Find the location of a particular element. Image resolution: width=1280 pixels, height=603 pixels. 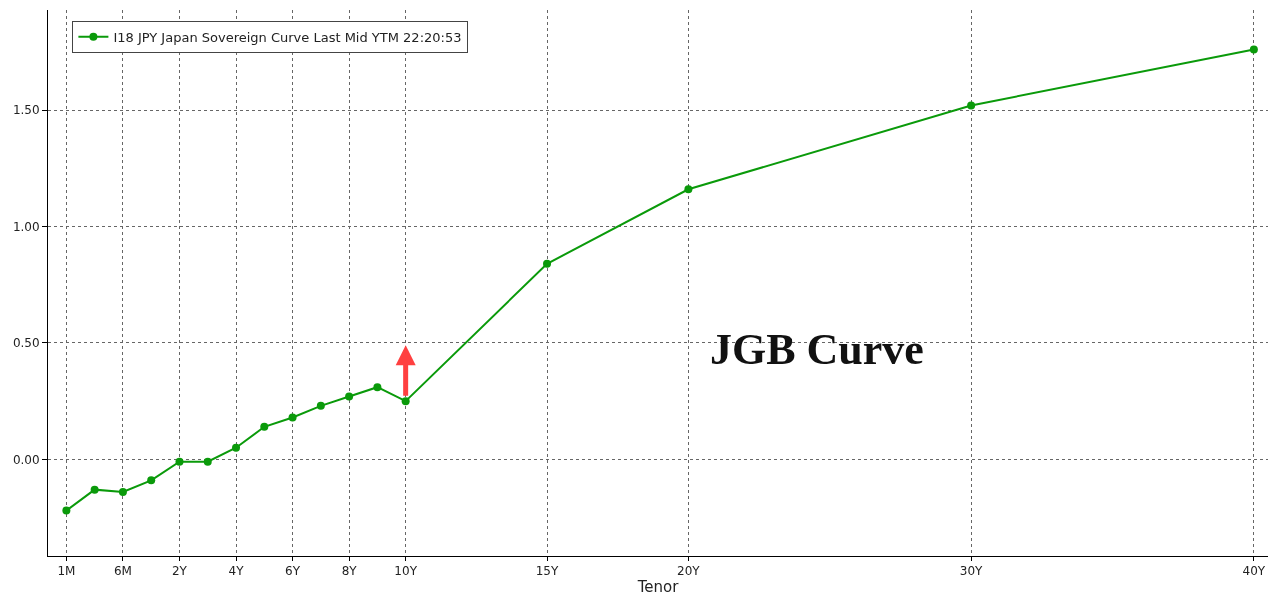

x-tick-label: 2Y is located at coordinates (179, 571).